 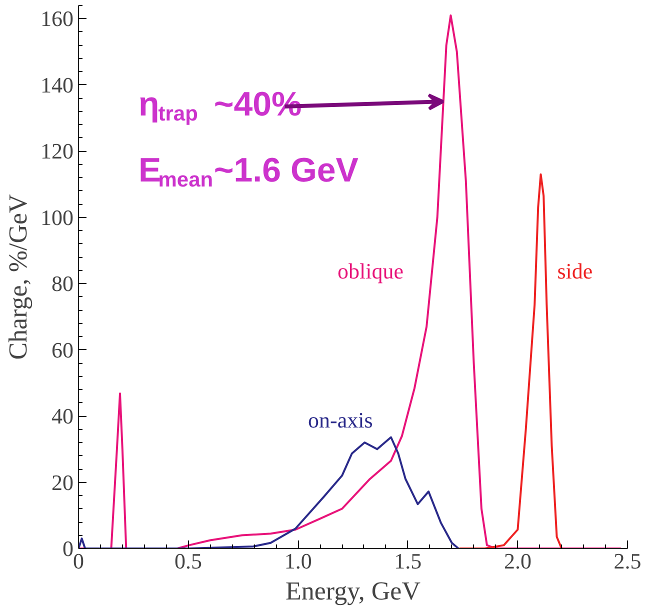 I want to click on y-tick-label: 20, so click(x=63, y=482).